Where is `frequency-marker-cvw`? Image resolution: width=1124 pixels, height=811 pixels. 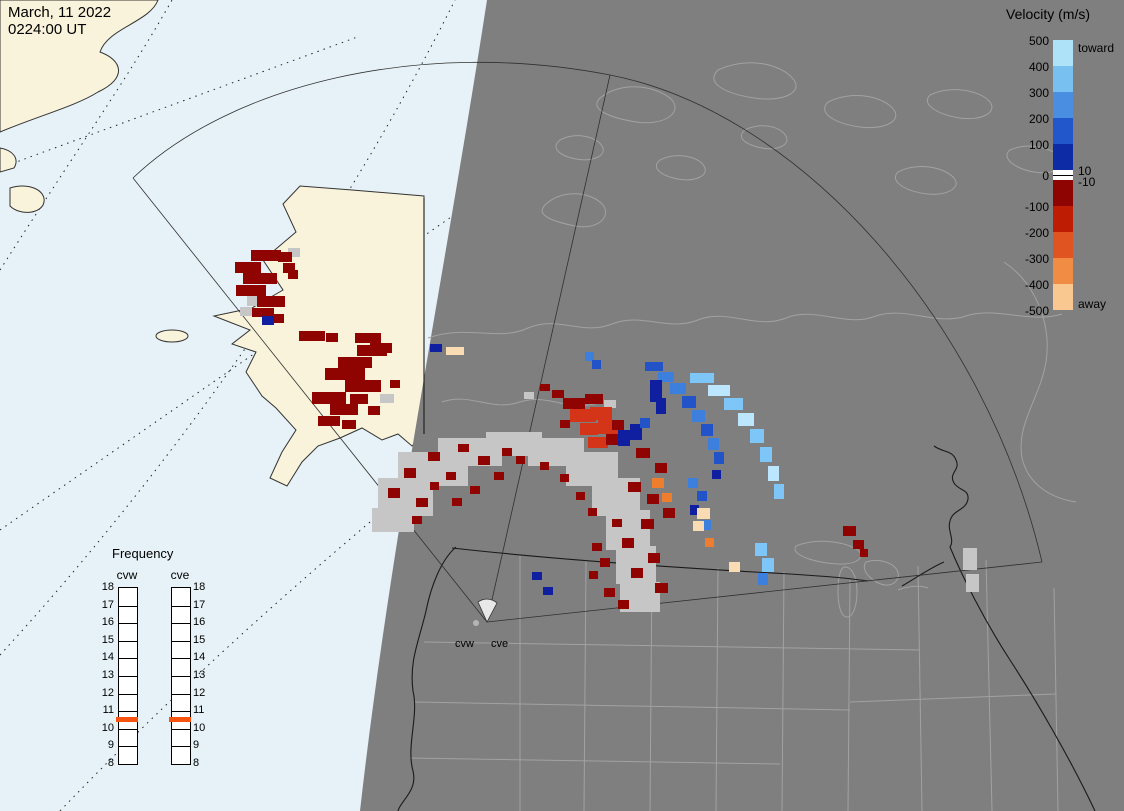
frequency-marker-cvw is located at coordinates (127, 719).